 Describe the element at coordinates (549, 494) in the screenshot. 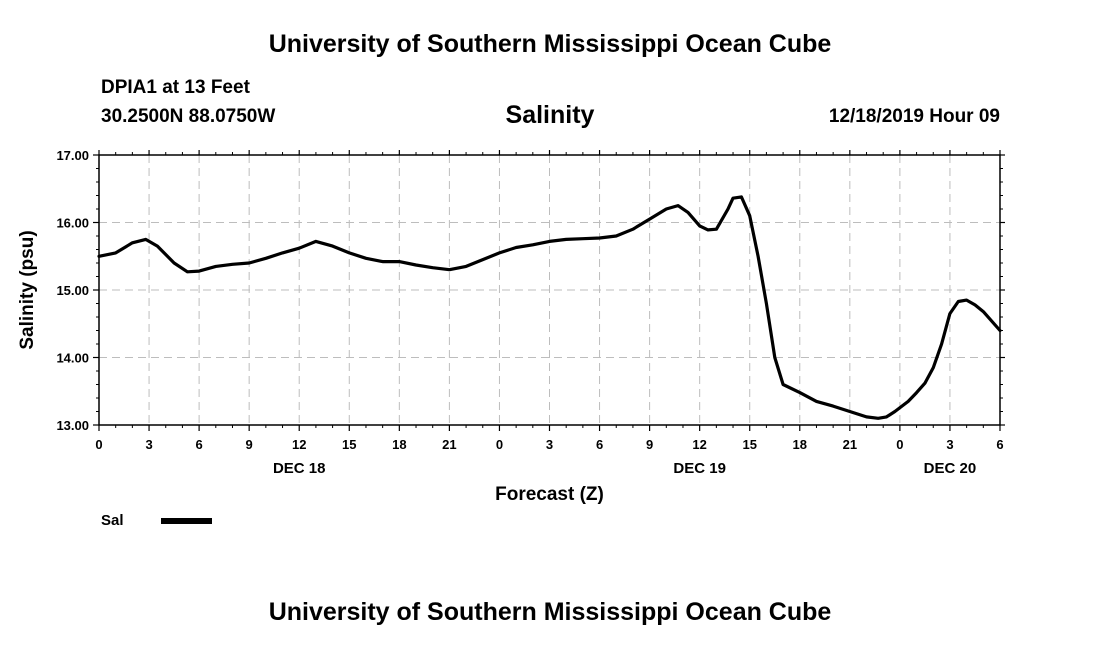

I see `x-axis-label: Forecast (Z)` at that location.